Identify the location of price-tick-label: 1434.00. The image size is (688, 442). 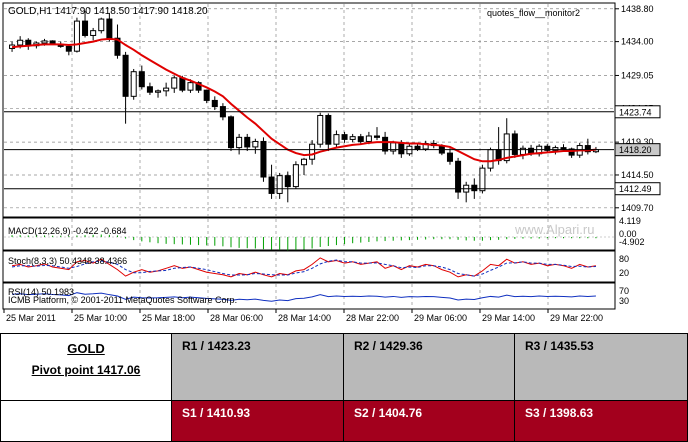
(637, 42).